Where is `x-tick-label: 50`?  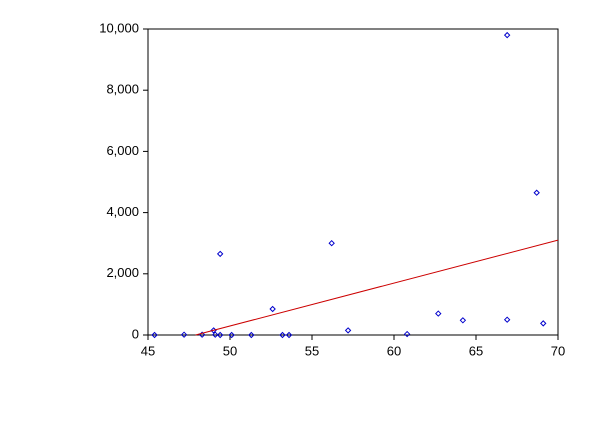 x-tick-label: 50 is located at coordinates (230, 350).